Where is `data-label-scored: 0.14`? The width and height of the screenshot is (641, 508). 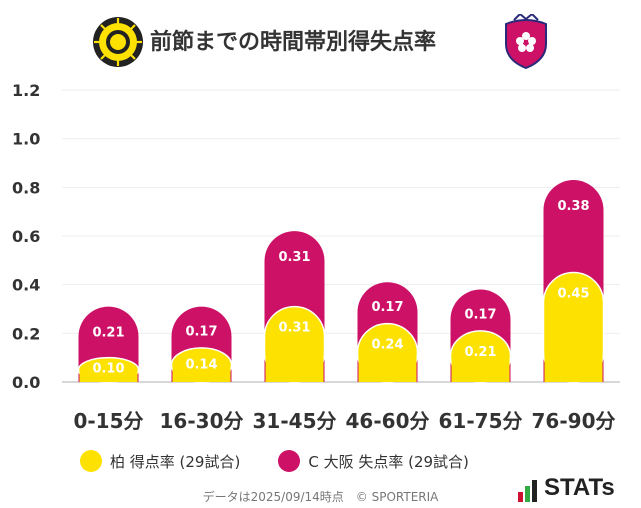
data-label-scored: 0.14 is located at coordinates (201, 364).